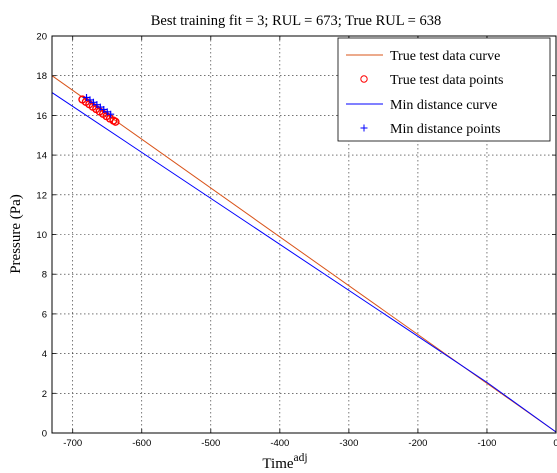 The width and height of the screenshot is (557, 473). Describe the element at coordinates (486, 443) in the screenshot. I see `x-tick-label: -100` at that location.